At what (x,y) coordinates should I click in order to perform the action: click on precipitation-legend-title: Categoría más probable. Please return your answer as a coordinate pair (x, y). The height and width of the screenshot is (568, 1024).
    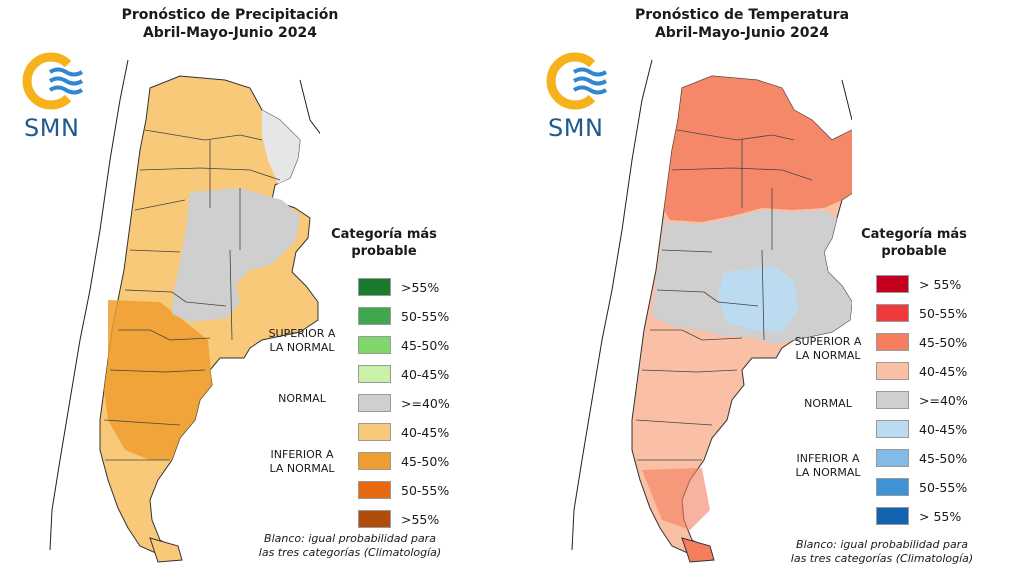
    Looking at the image, I should click on (384, 243).